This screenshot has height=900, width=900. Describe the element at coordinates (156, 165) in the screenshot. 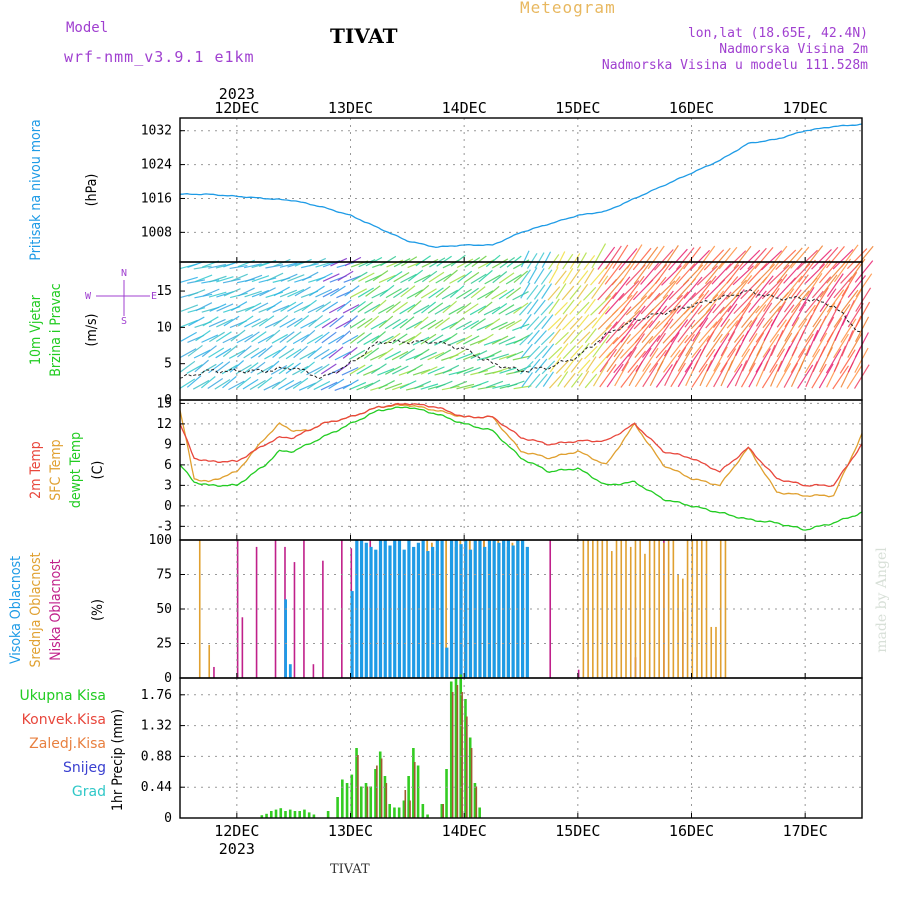

I see `y-tick-label: 1024` at that location.